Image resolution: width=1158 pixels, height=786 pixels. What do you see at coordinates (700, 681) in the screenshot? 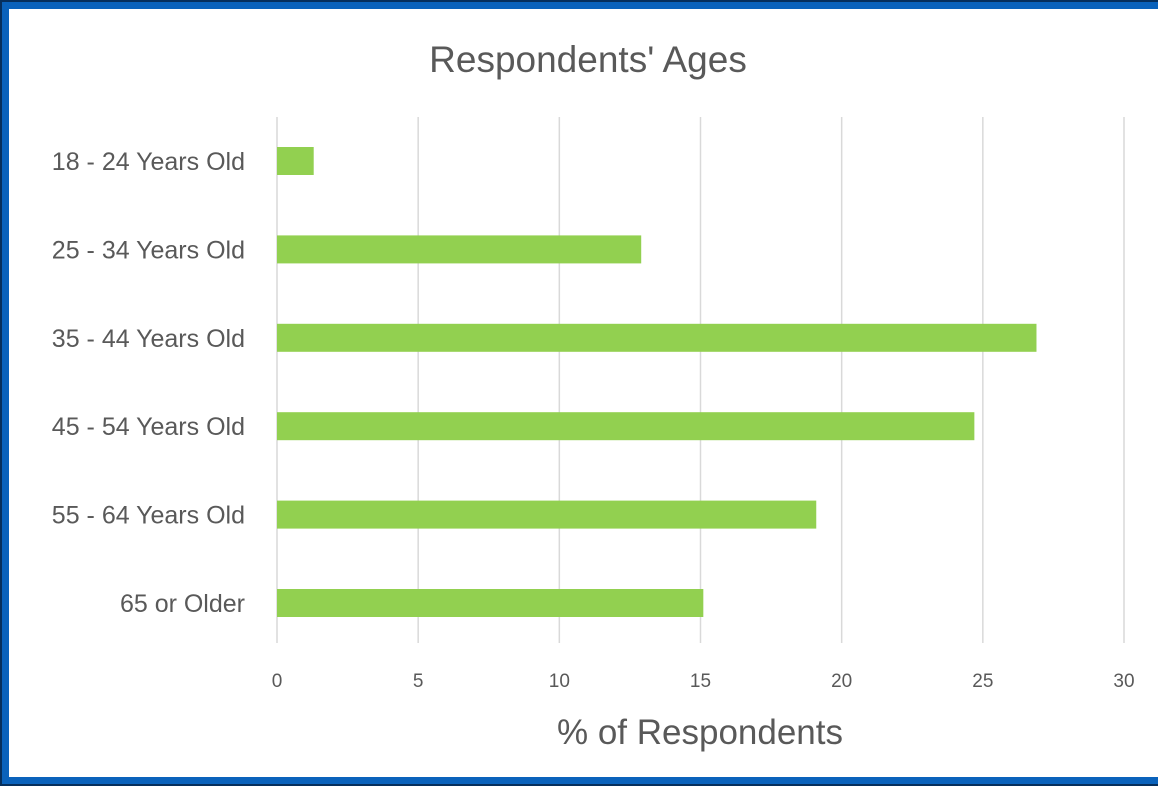
I see `x-tick-label: 15` at bounding box center [700, 681].